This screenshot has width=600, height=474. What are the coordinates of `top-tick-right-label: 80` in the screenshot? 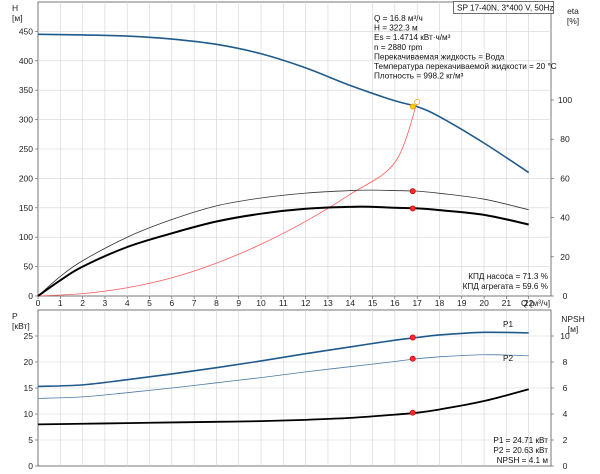 It's located at (565, 139).